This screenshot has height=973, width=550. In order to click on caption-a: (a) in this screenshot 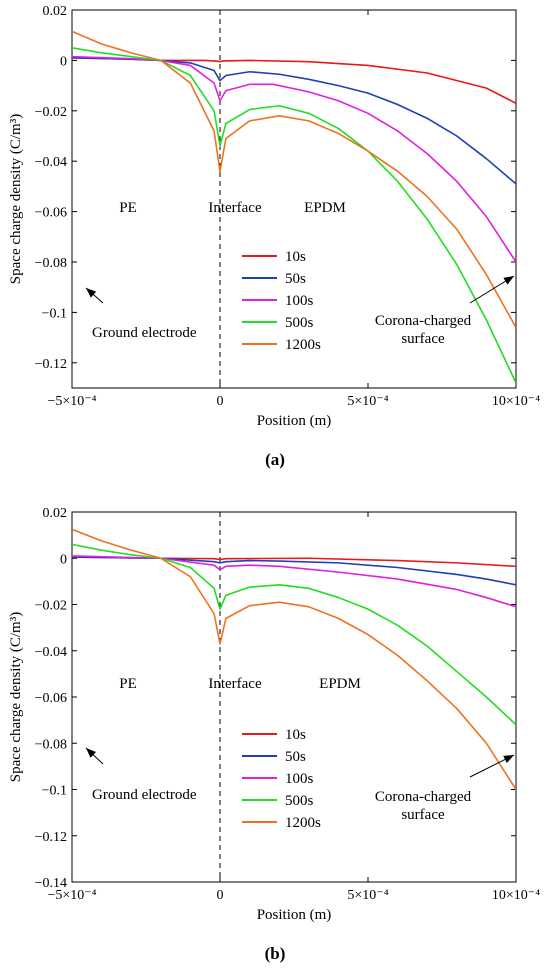, I will do `click(275, 459)`.